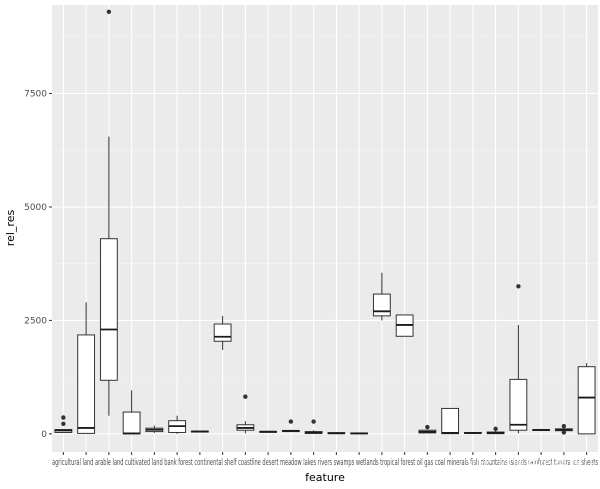 The width and height of the screenshot is (600, 489). What do you see at coordinates (35, 94) in the screenshot?
I see `y-tick-label: 7500` at bounding box center [35, 94].